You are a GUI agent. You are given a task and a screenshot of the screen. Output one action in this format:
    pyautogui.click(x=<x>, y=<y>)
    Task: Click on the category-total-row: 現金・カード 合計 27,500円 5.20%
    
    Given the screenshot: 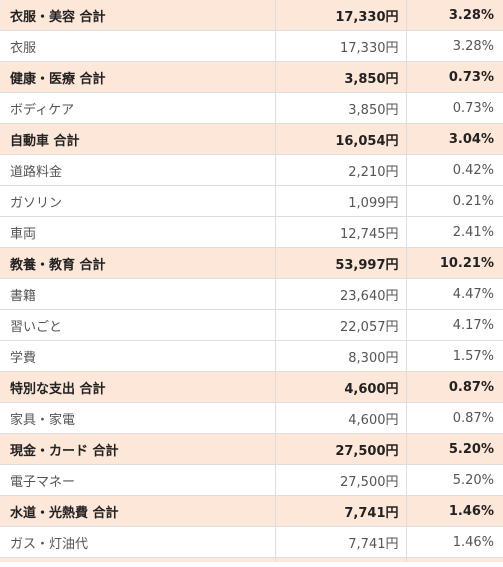 What is the action you would take?
    pyautogui.click(x=251, y=449)
    